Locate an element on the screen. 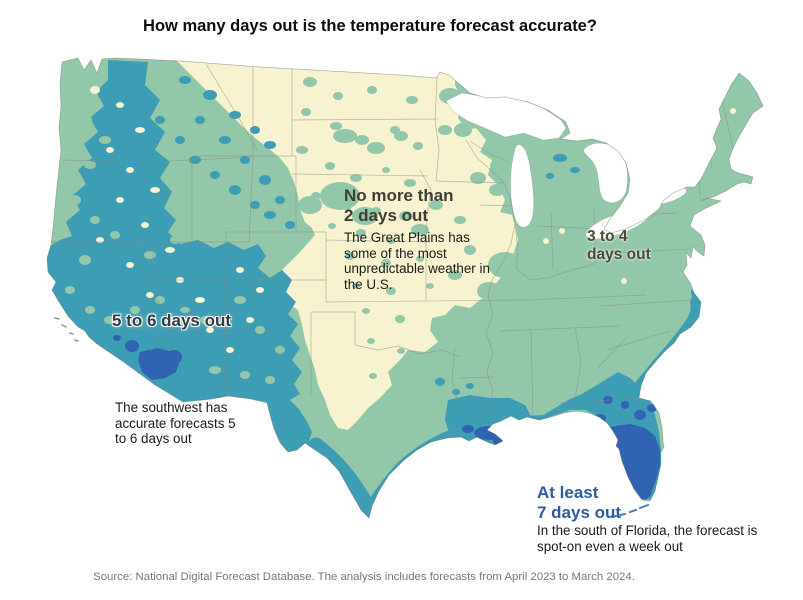 This screenshot has width=803, height=600. annotation-florida-heading: At least 7 days out is located at coordinates (579, 502).